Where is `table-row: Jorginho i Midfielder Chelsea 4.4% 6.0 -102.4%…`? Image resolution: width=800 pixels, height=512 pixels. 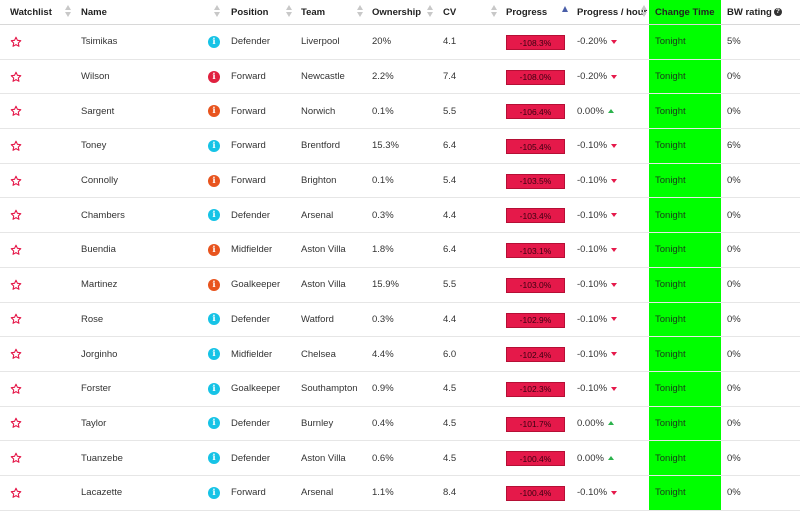 table-row: Jorginho i Midfielder Chelsea 4.4% 6.0 -102.4%… is located at coordinates (400, 354).